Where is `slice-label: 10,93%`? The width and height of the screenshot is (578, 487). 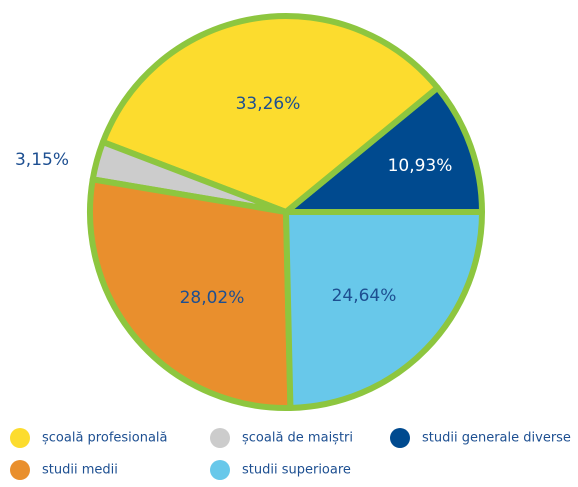
slice-label: 10,93% is located at coordinates (420, 166).